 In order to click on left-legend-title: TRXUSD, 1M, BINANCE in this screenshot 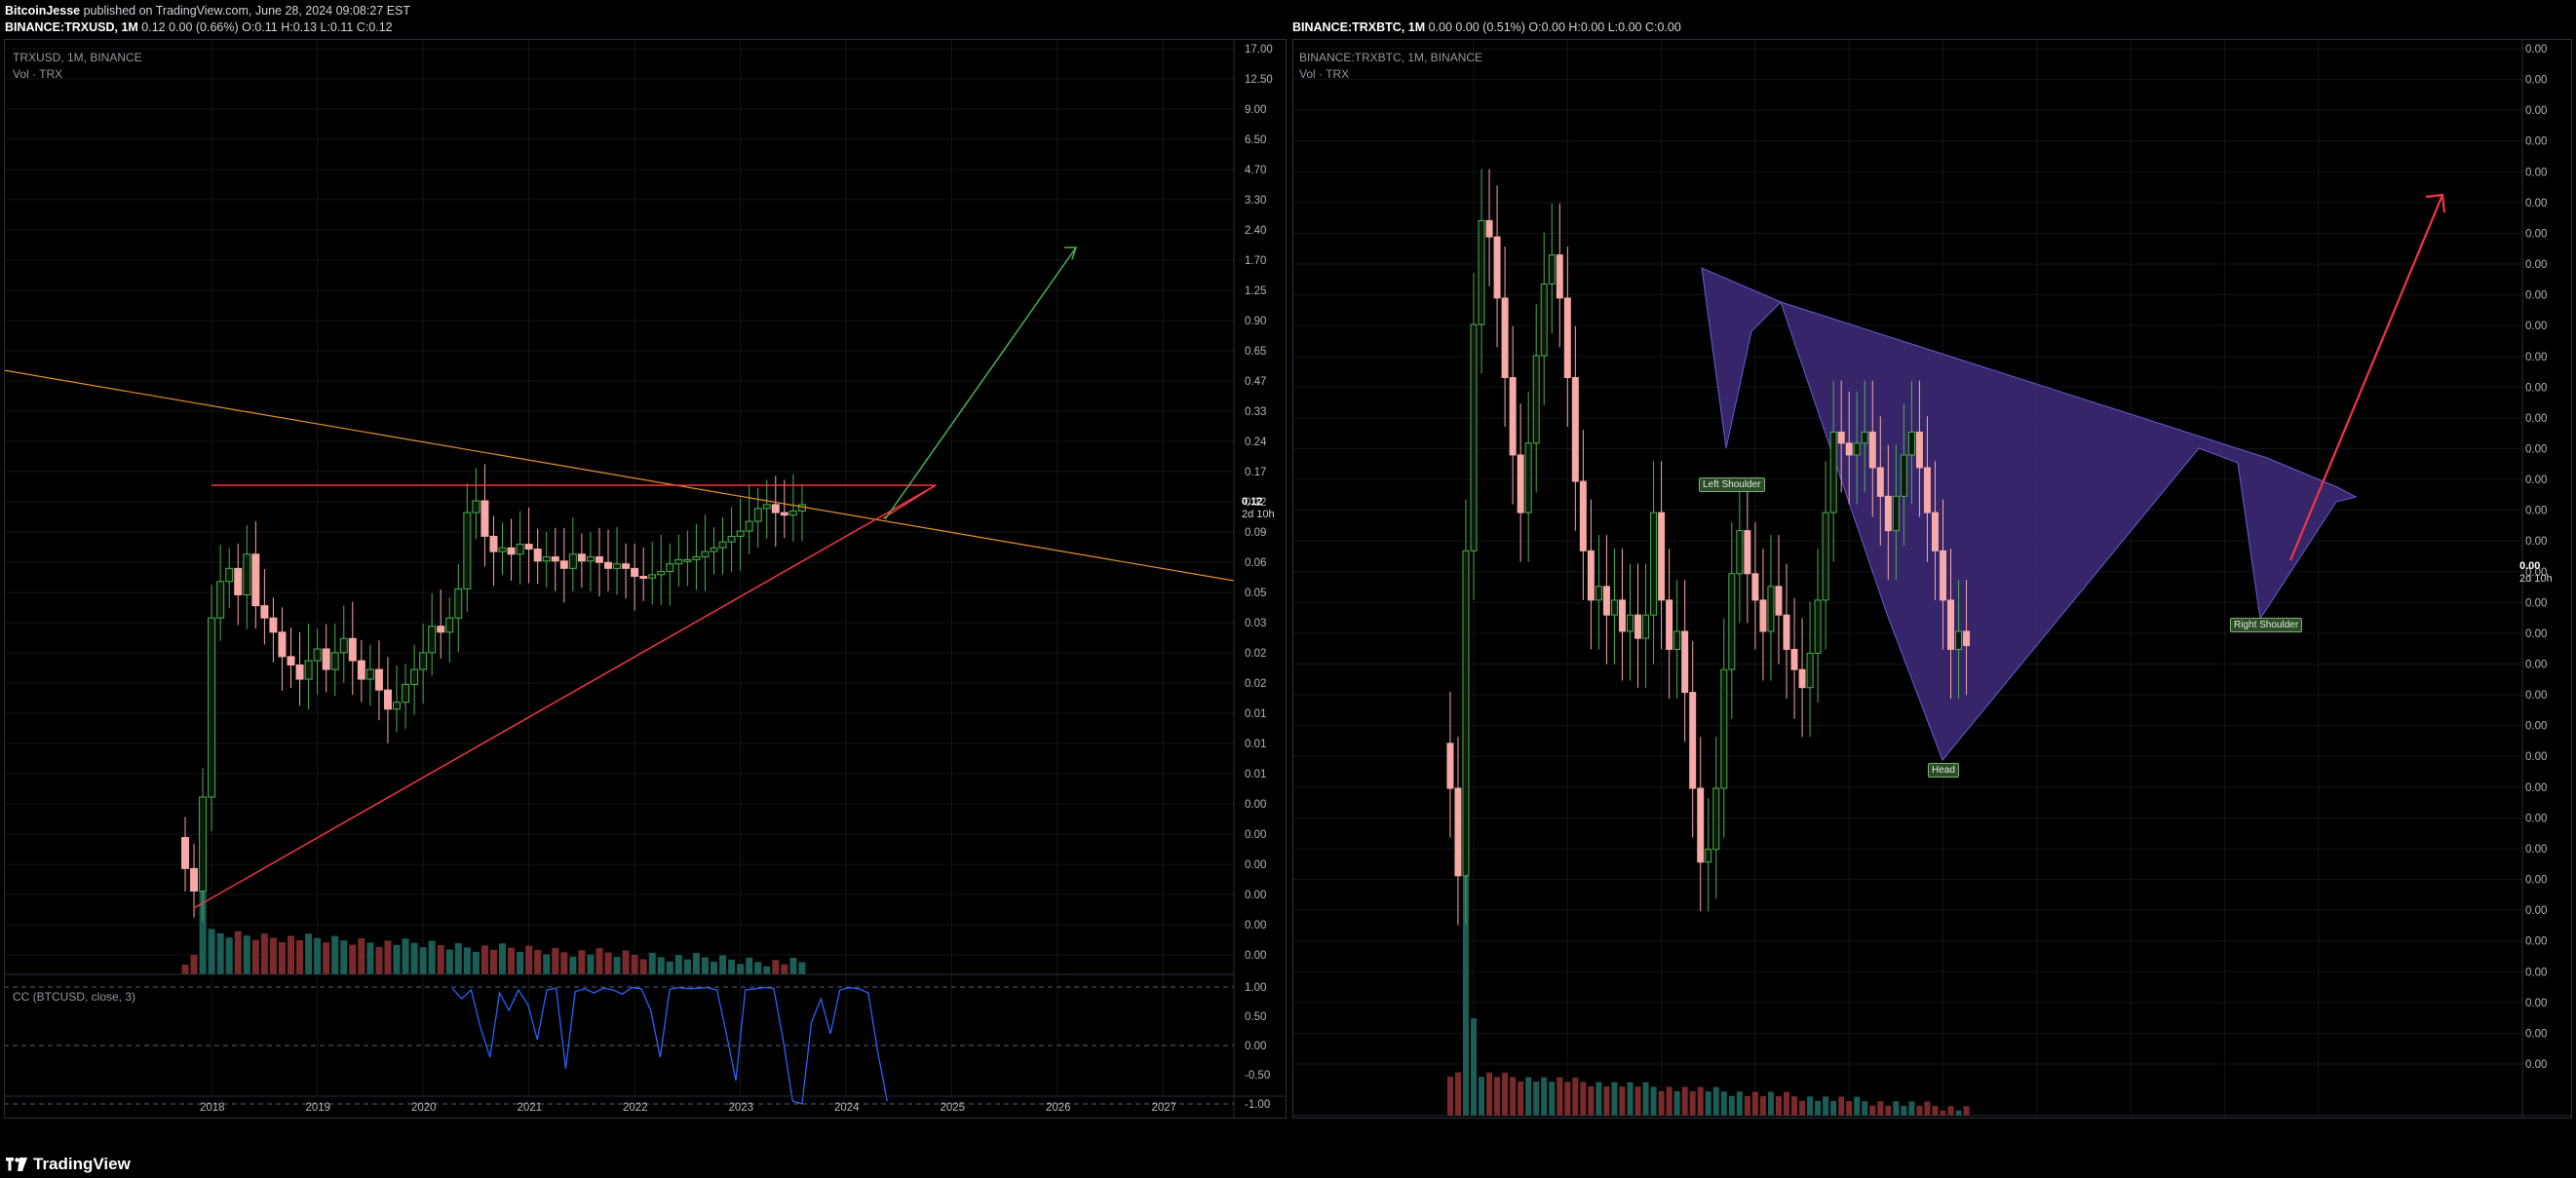, I will do `click(77, 58)`.